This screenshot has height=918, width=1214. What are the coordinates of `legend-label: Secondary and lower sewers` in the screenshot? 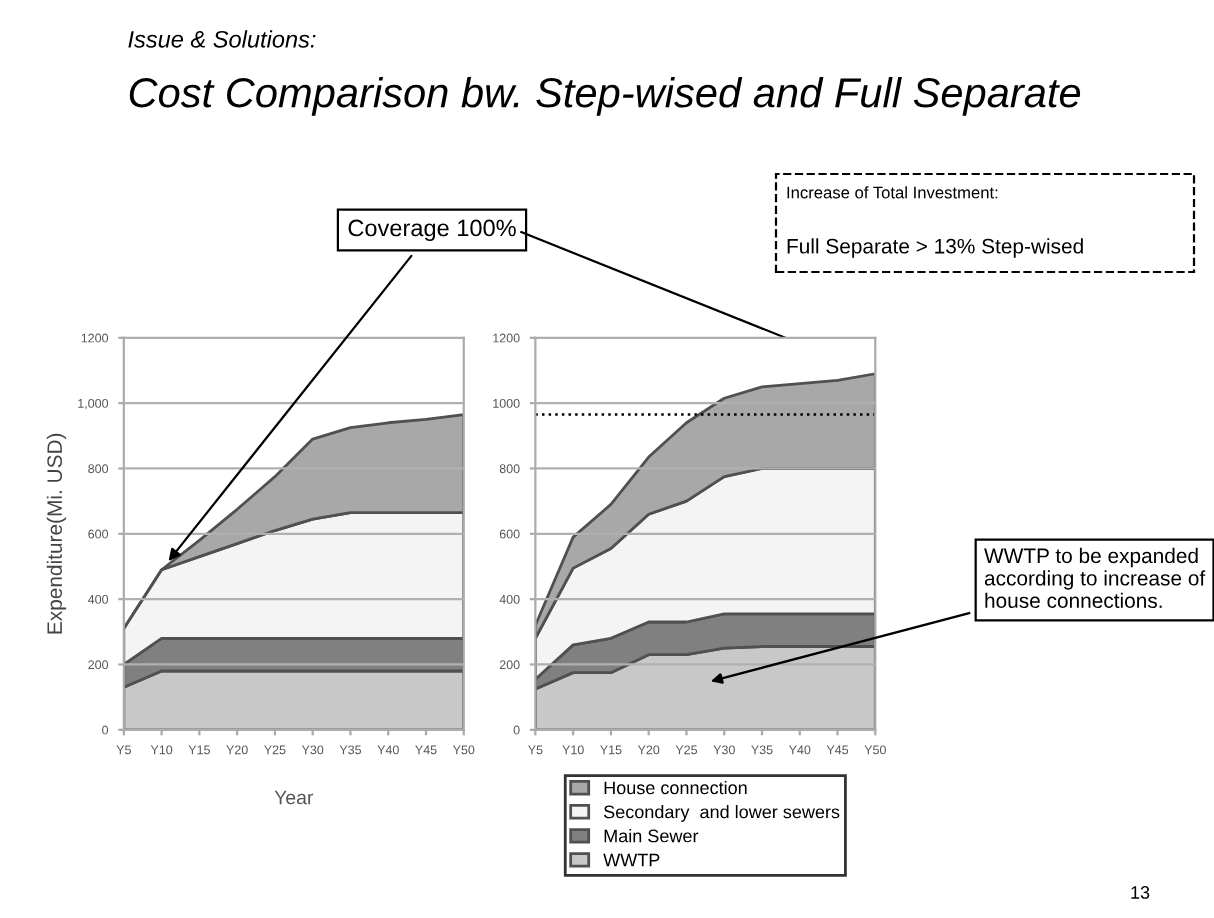 It's located at (721, 813).